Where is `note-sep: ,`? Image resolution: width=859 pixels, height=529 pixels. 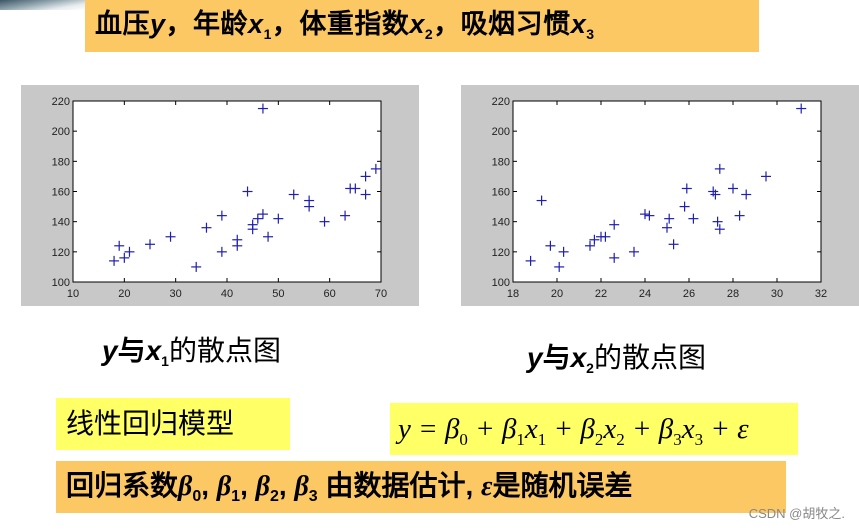
note-sep: , is located at coordinates (209, 485).